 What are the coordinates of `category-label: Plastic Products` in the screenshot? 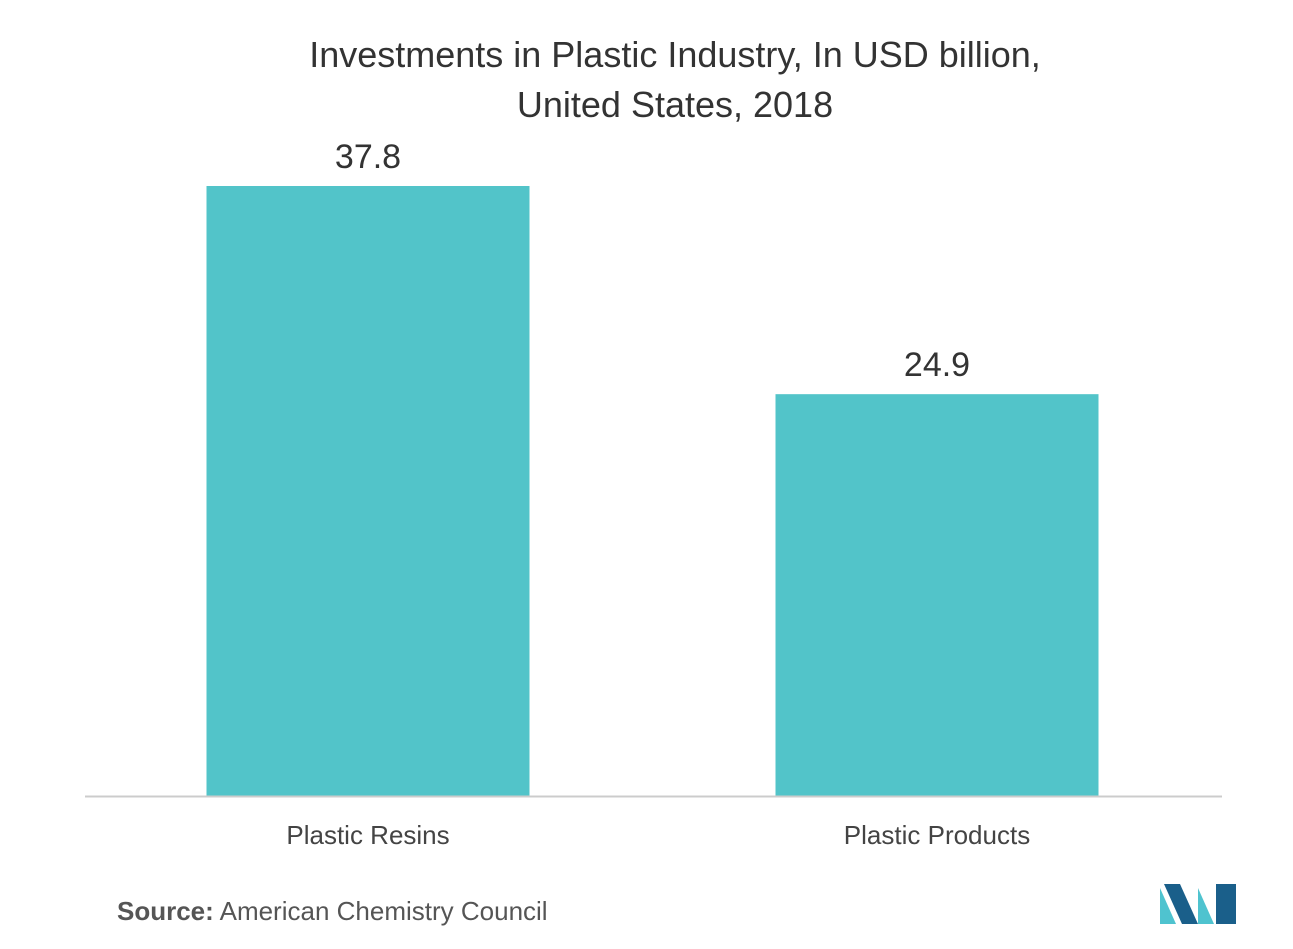 It's located at (937, 835).